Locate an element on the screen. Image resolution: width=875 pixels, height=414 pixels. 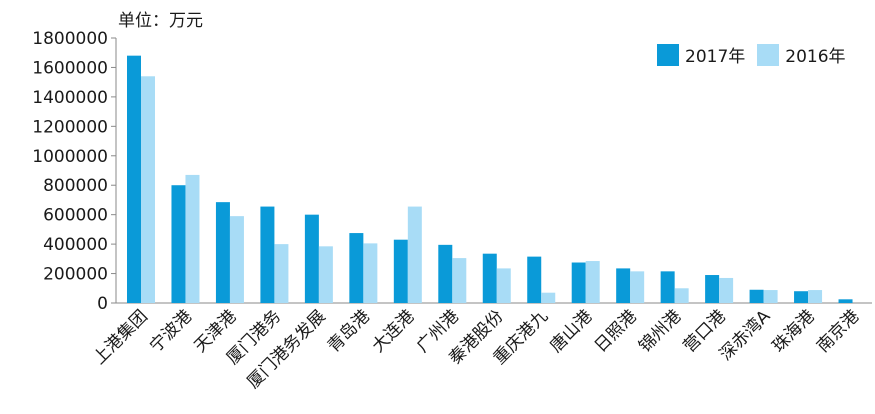
legend-item-2017: 2017年 is located at coordinates (701, 54).